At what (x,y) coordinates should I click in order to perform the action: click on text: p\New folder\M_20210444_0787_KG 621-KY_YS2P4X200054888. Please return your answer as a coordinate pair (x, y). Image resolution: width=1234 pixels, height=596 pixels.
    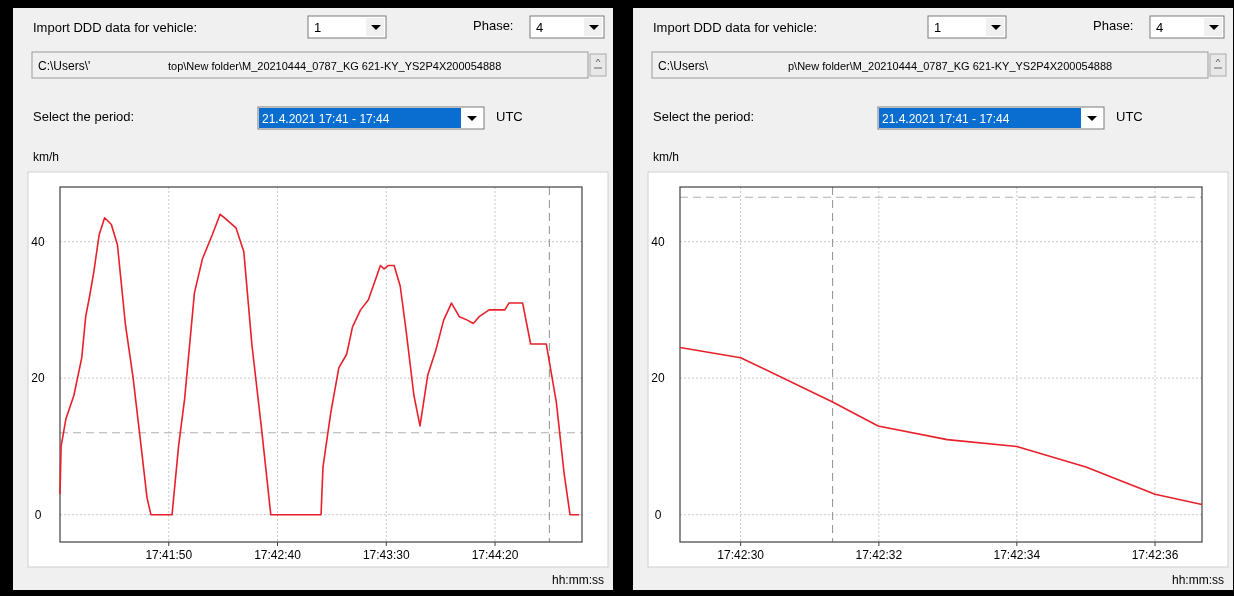
    Looking at the image, I should click on (950, 66).